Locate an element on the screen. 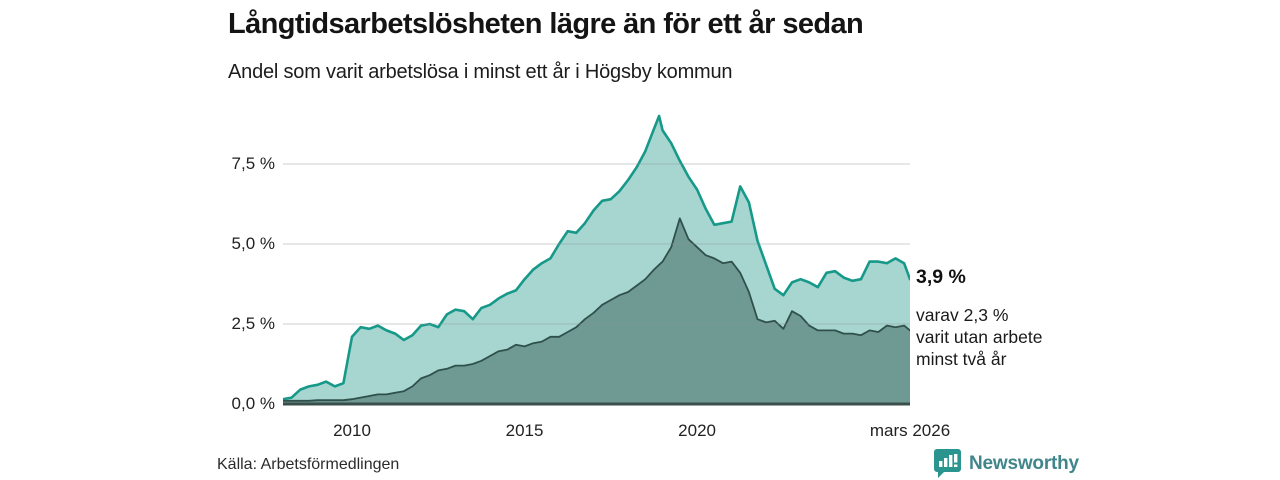  end-value-label: 3,9 % is located at coordinates (941, 277).